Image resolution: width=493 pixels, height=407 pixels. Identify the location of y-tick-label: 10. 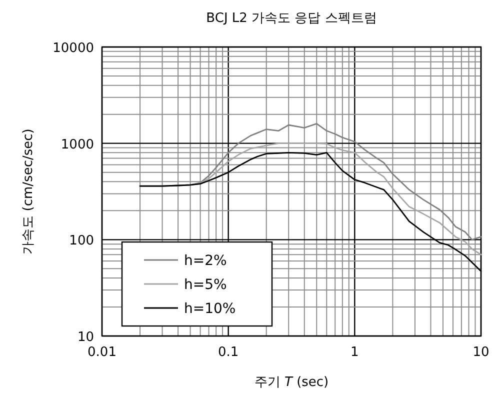
(85, 337).